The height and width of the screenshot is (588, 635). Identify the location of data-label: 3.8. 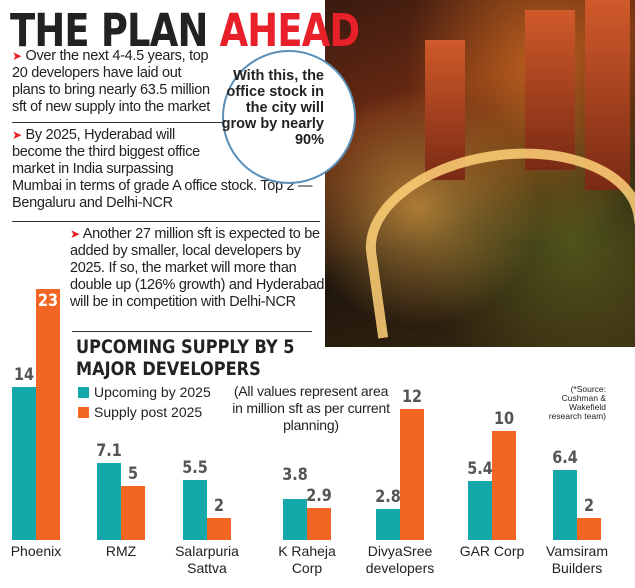
(295, 475).